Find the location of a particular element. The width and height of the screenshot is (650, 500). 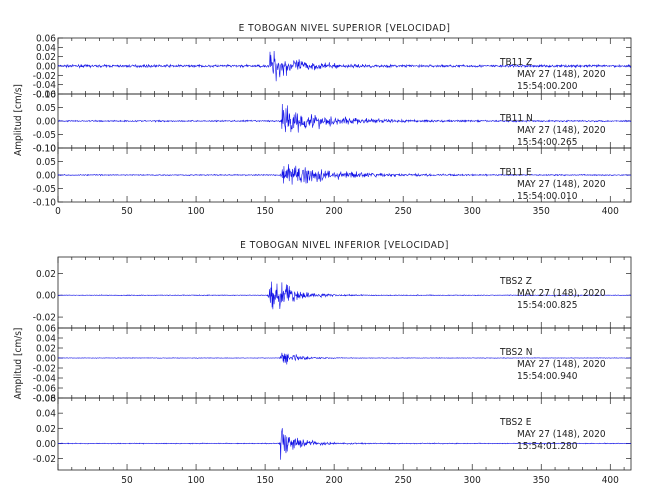

station-label: TBS2 E is located at coordinates (515, 422).